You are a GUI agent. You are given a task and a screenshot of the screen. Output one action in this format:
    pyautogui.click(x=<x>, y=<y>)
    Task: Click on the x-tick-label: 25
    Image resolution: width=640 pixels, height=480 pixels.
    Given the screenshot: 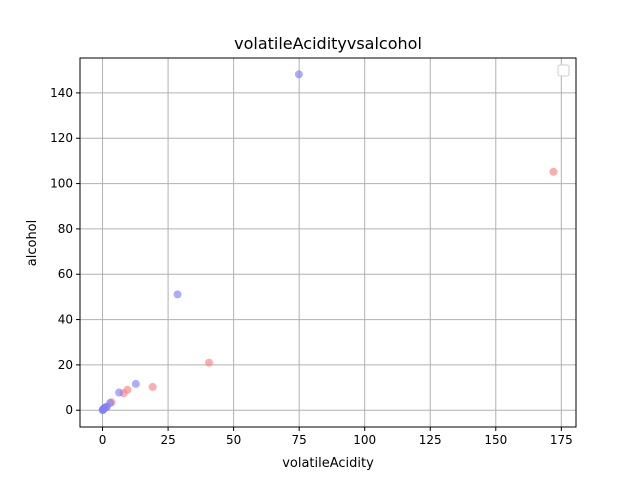 What is the action you would take?
    pyautogui.click(x=167, y=440)
    